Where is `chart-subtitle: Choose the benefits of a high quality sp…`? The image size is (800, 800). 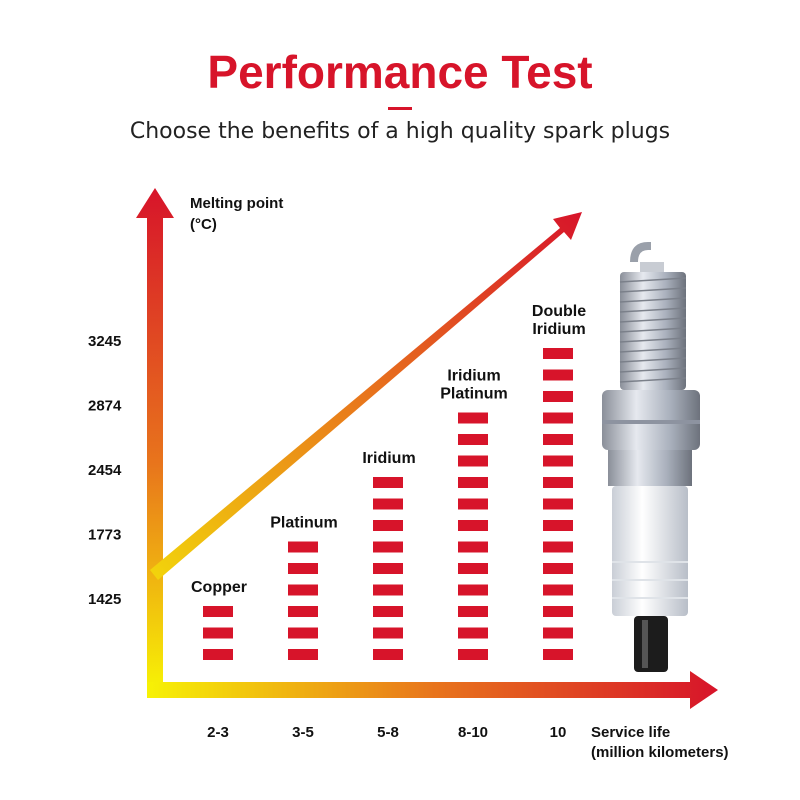
chart-subtitle: Choose the benefits of a high quality sp… is located at coordinates (400, 131).